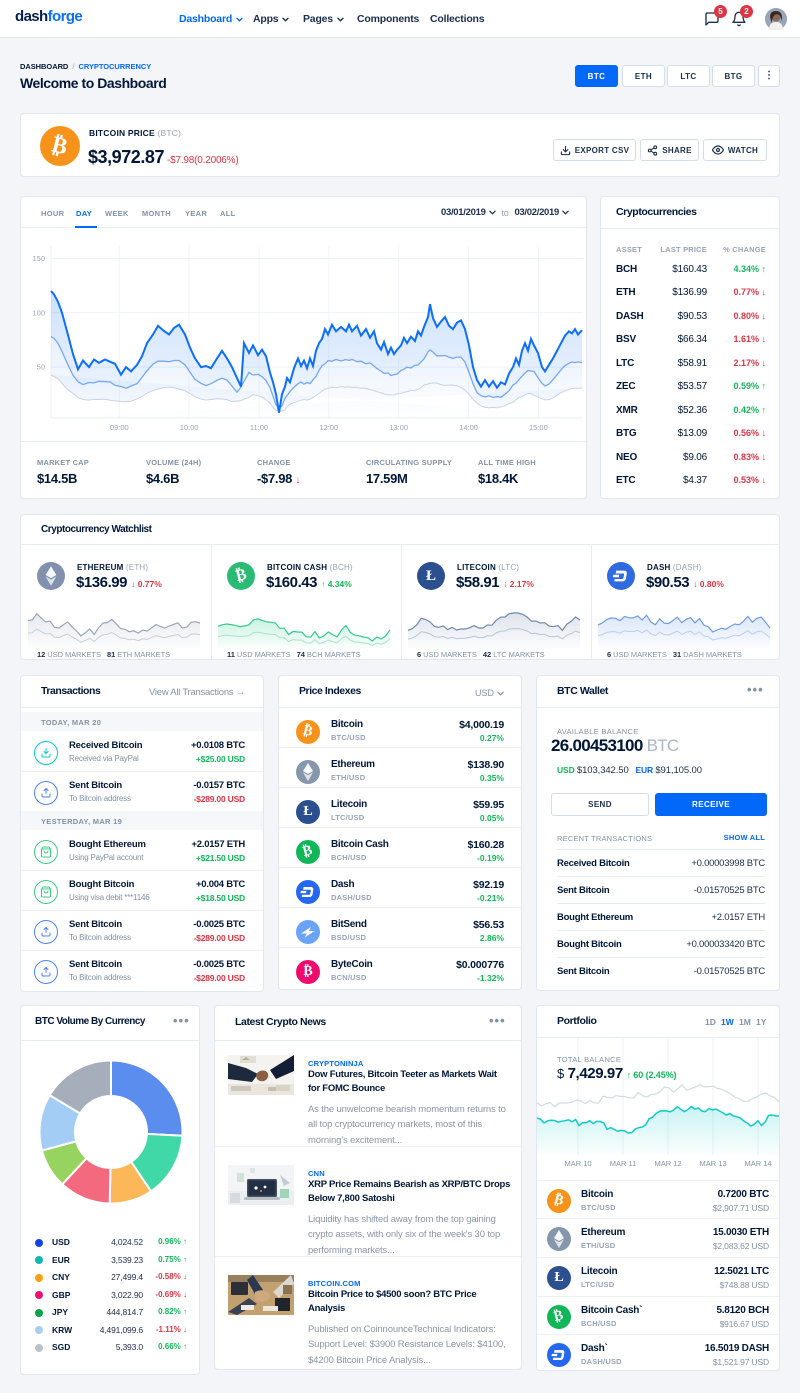 The height and width of the screenshot is (1393, 800). Describe the element at coordinates (398, 427) in the screenshot. I see `svg-text: 13:00` at that location.